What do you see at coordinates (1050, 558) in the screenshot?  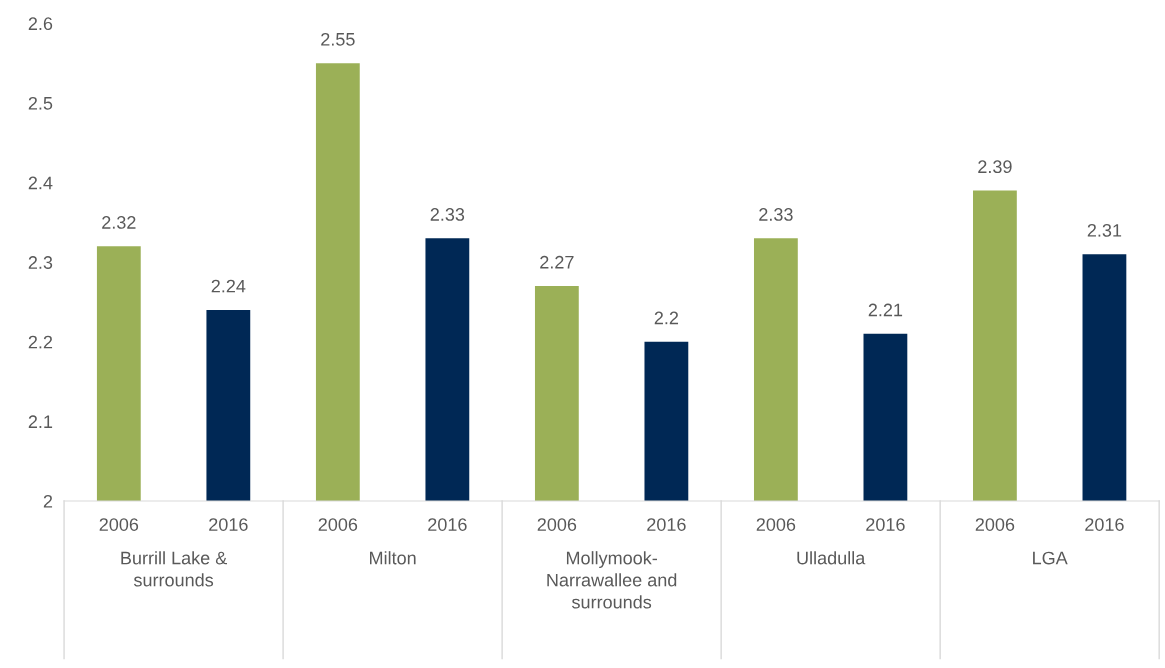 I see `text: LGA` at bounding box center [1050, 558].